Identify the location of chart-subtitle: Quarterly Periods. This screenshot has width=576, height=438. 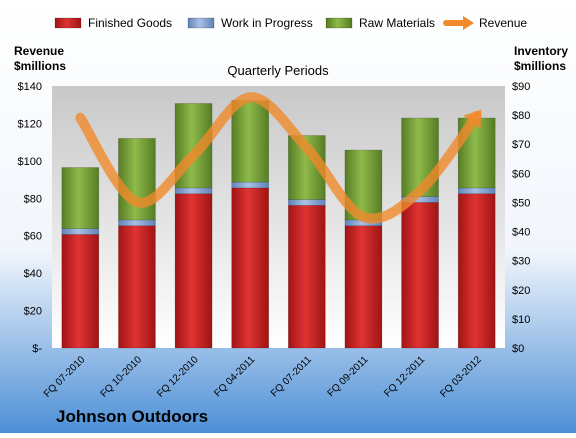
(278, 70).